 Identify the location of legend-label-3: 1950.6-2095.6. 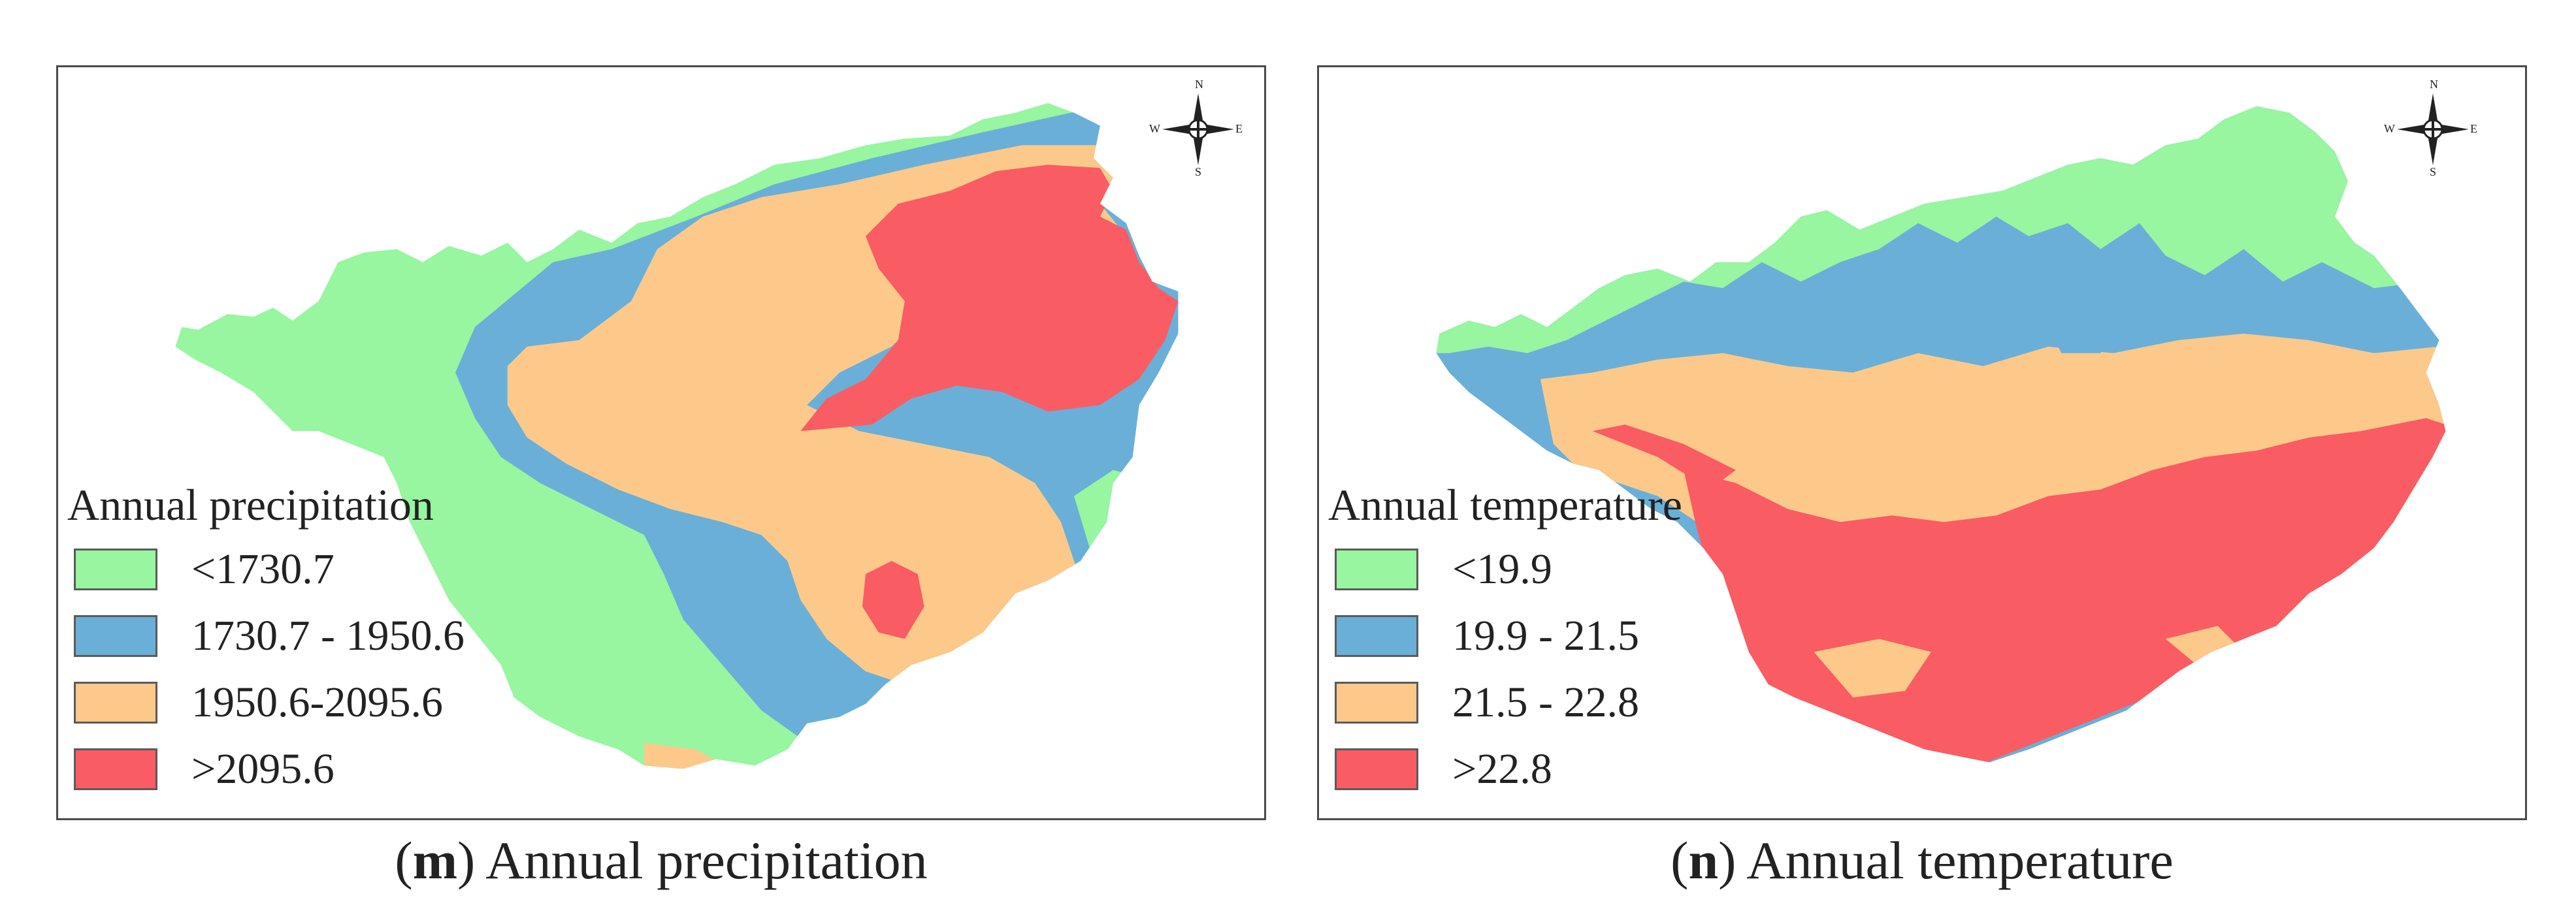
(317, 702).